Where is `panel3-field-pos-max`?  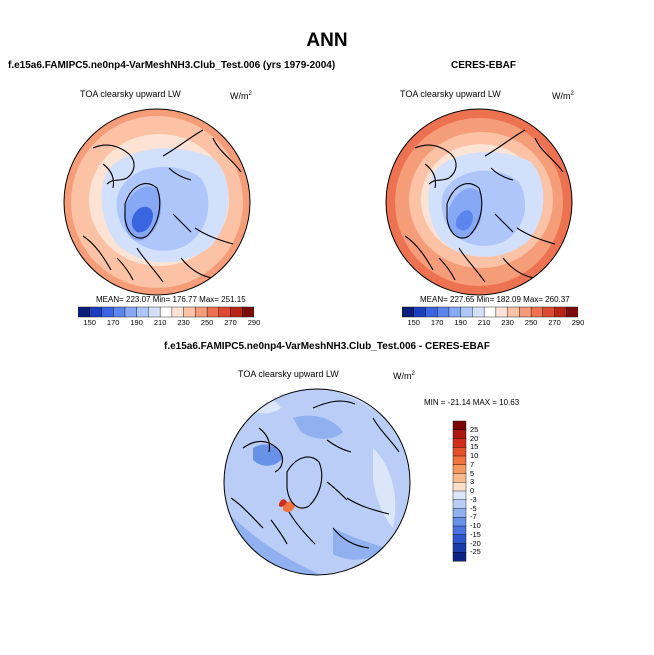
panel3-field-pos-max is located at coordinates (283, 503).